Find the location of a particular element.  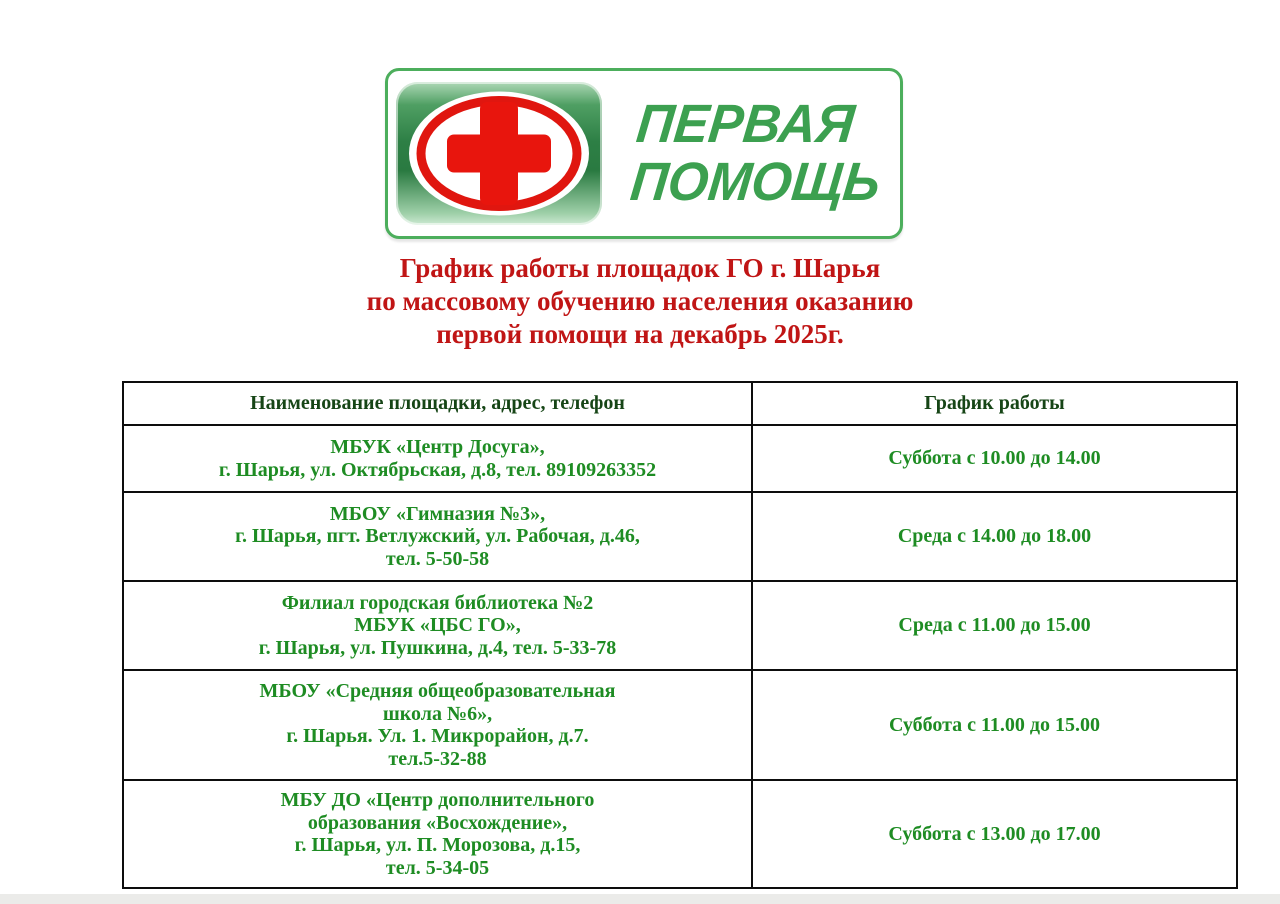

header-name-column: Наименование площадки, адрес, телефон is located at coordinates (437, 403).